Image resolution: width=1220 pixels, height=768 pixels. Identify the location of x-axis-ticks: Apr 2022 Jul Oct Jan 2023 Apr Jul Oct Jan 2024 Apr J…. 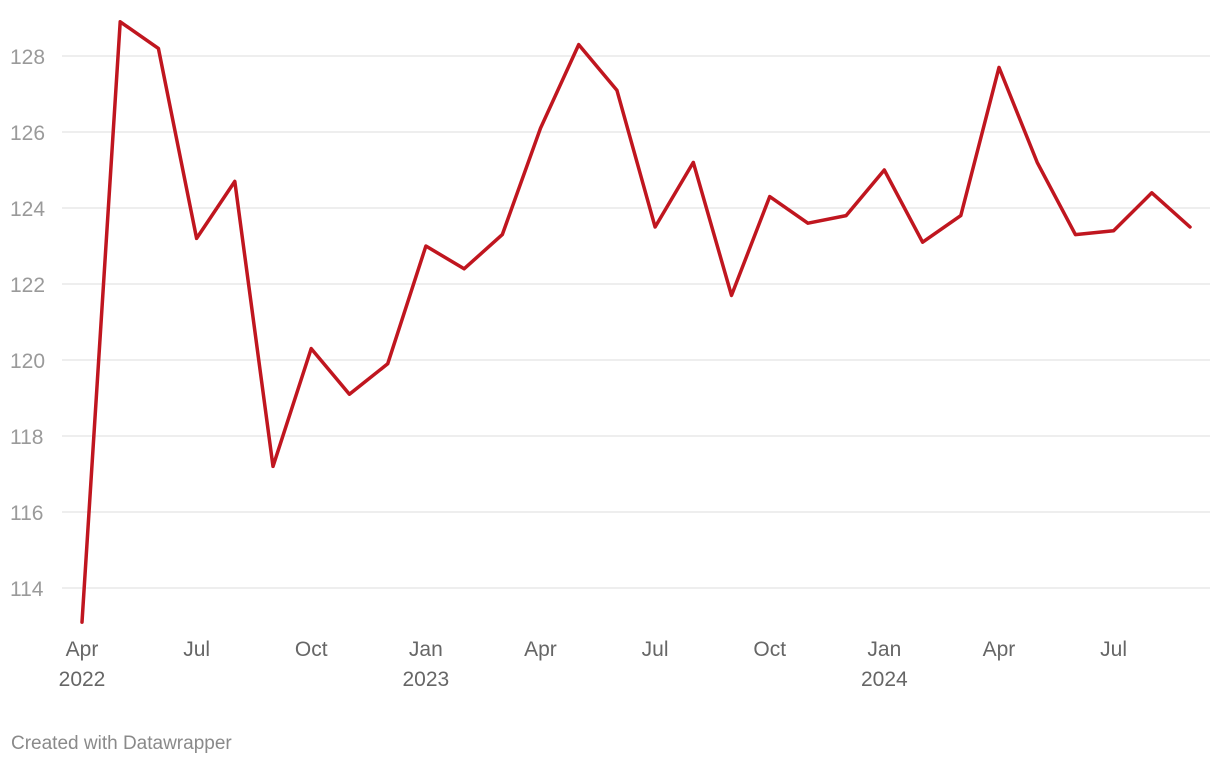
(593, 664).